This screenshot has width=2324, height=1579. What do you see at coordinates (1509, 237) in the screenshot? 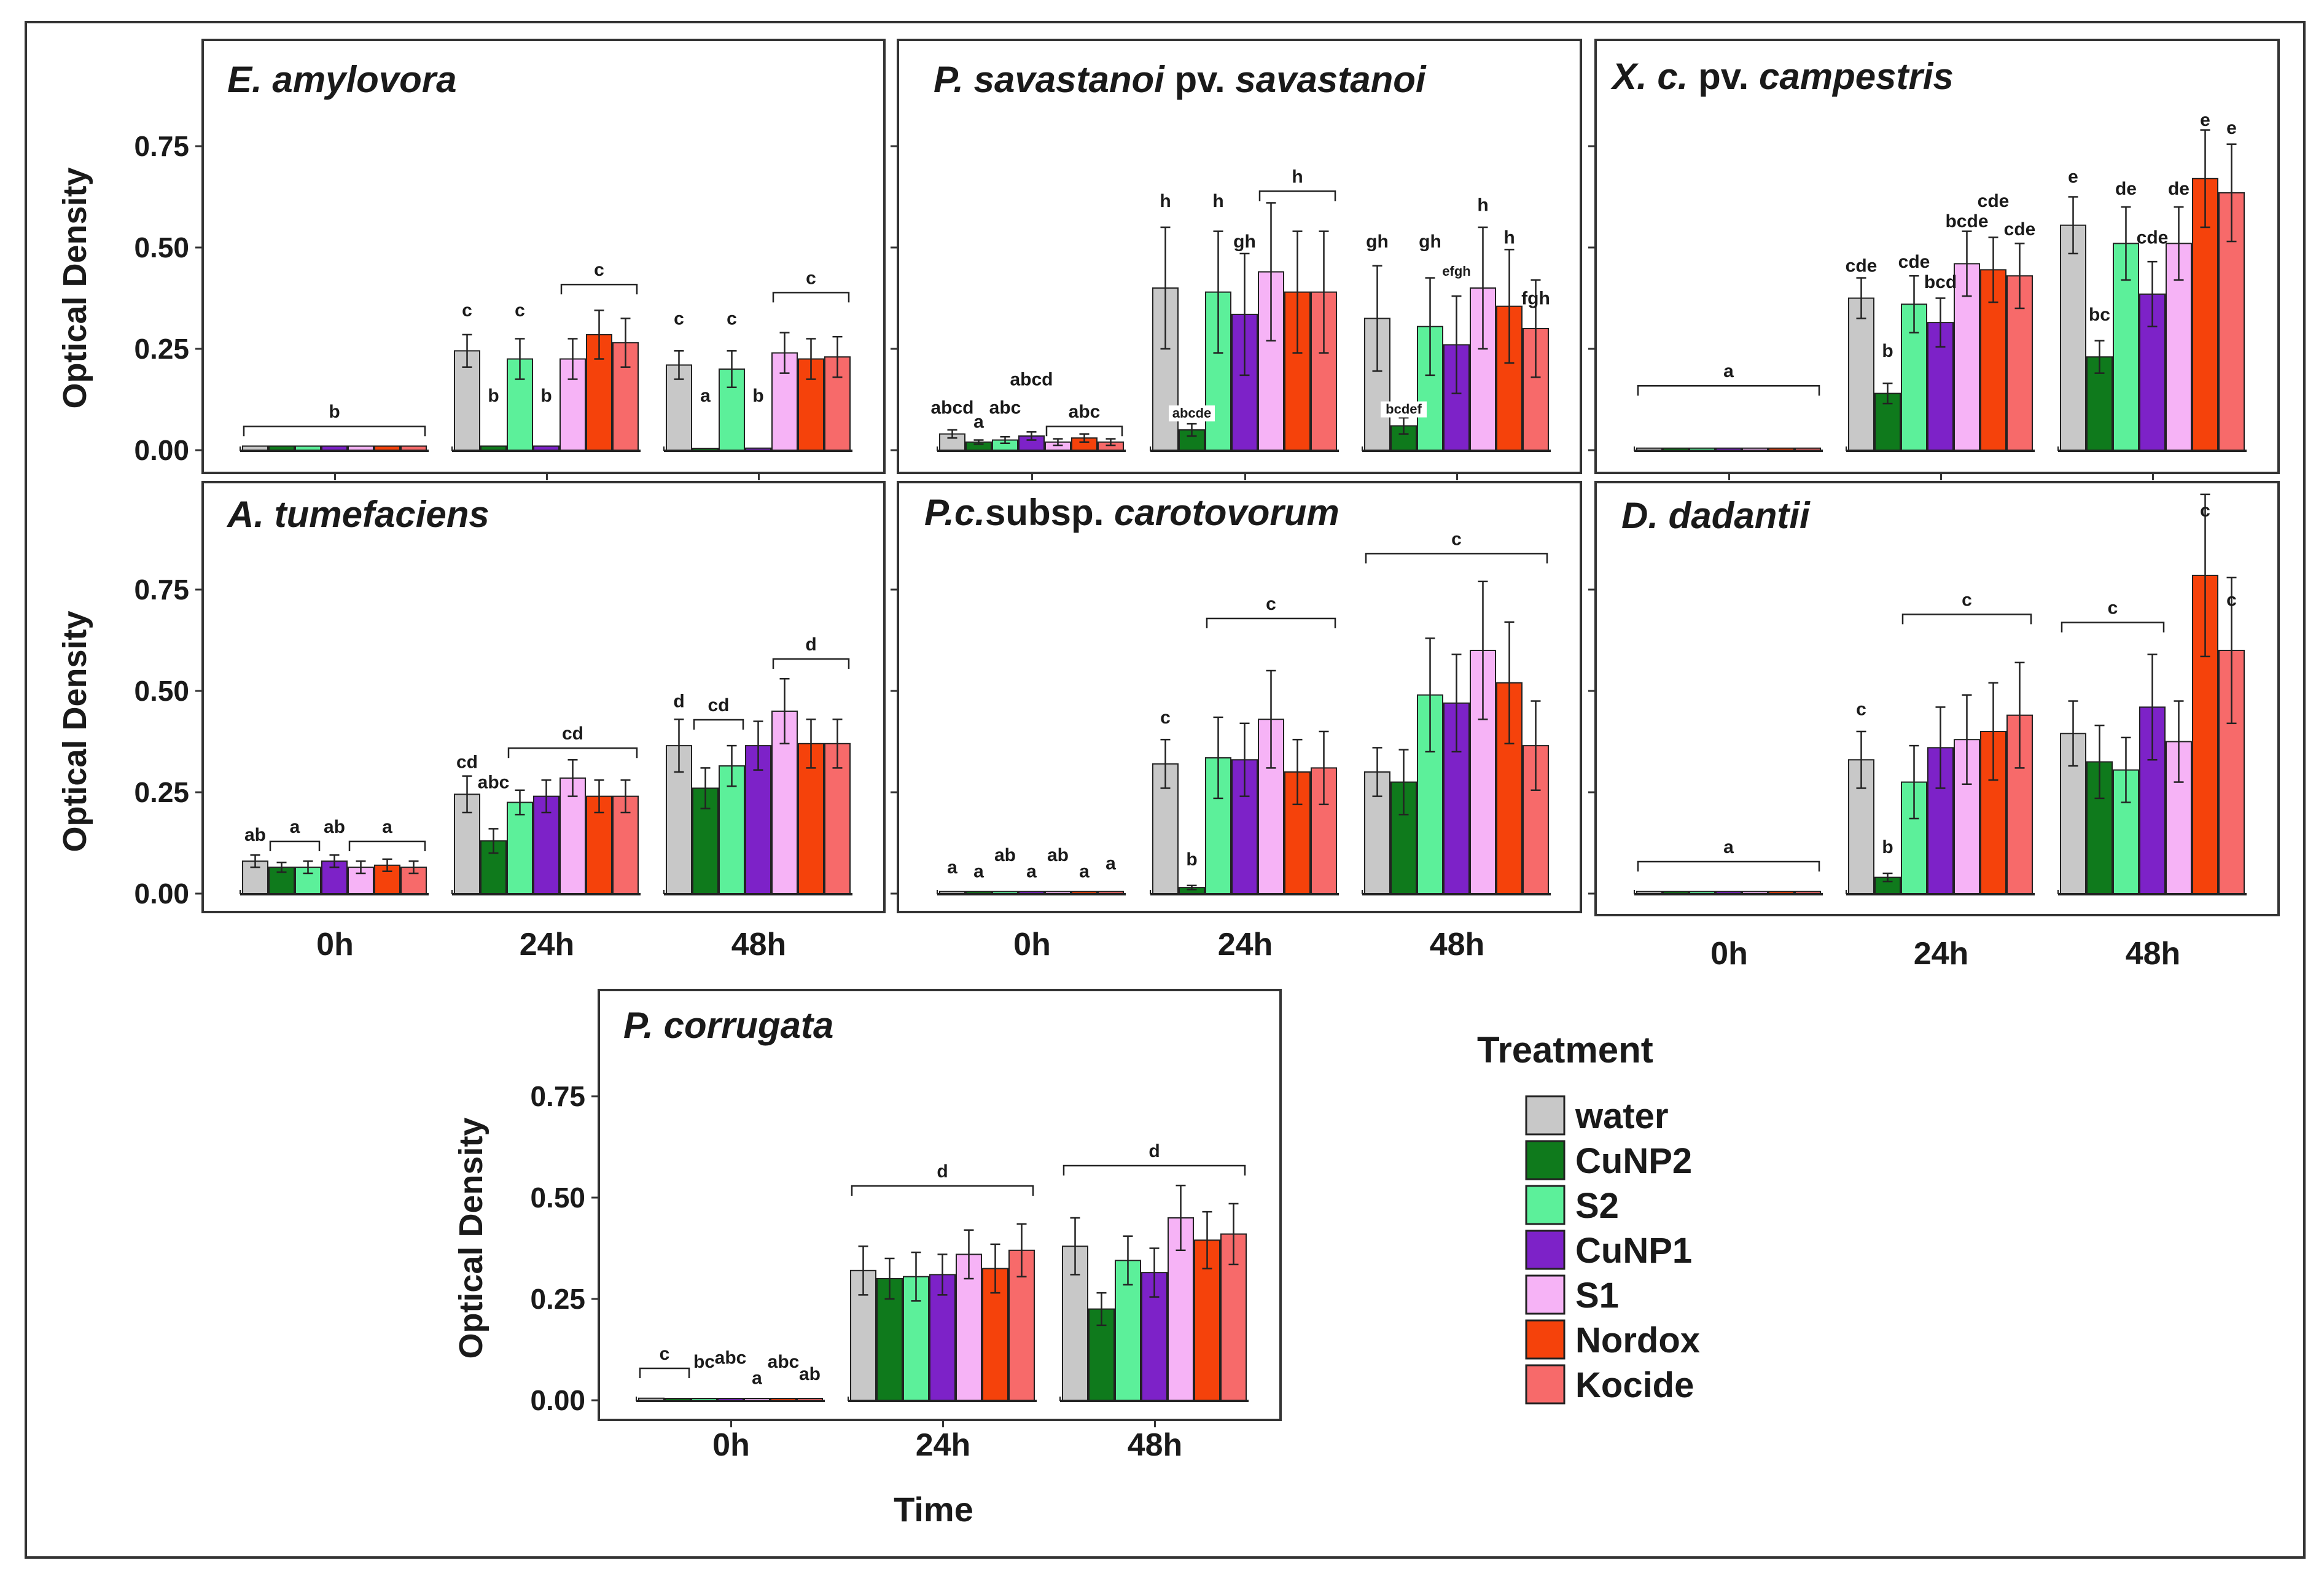
I see `significance-label: h` at bounding box center [1509, 237].